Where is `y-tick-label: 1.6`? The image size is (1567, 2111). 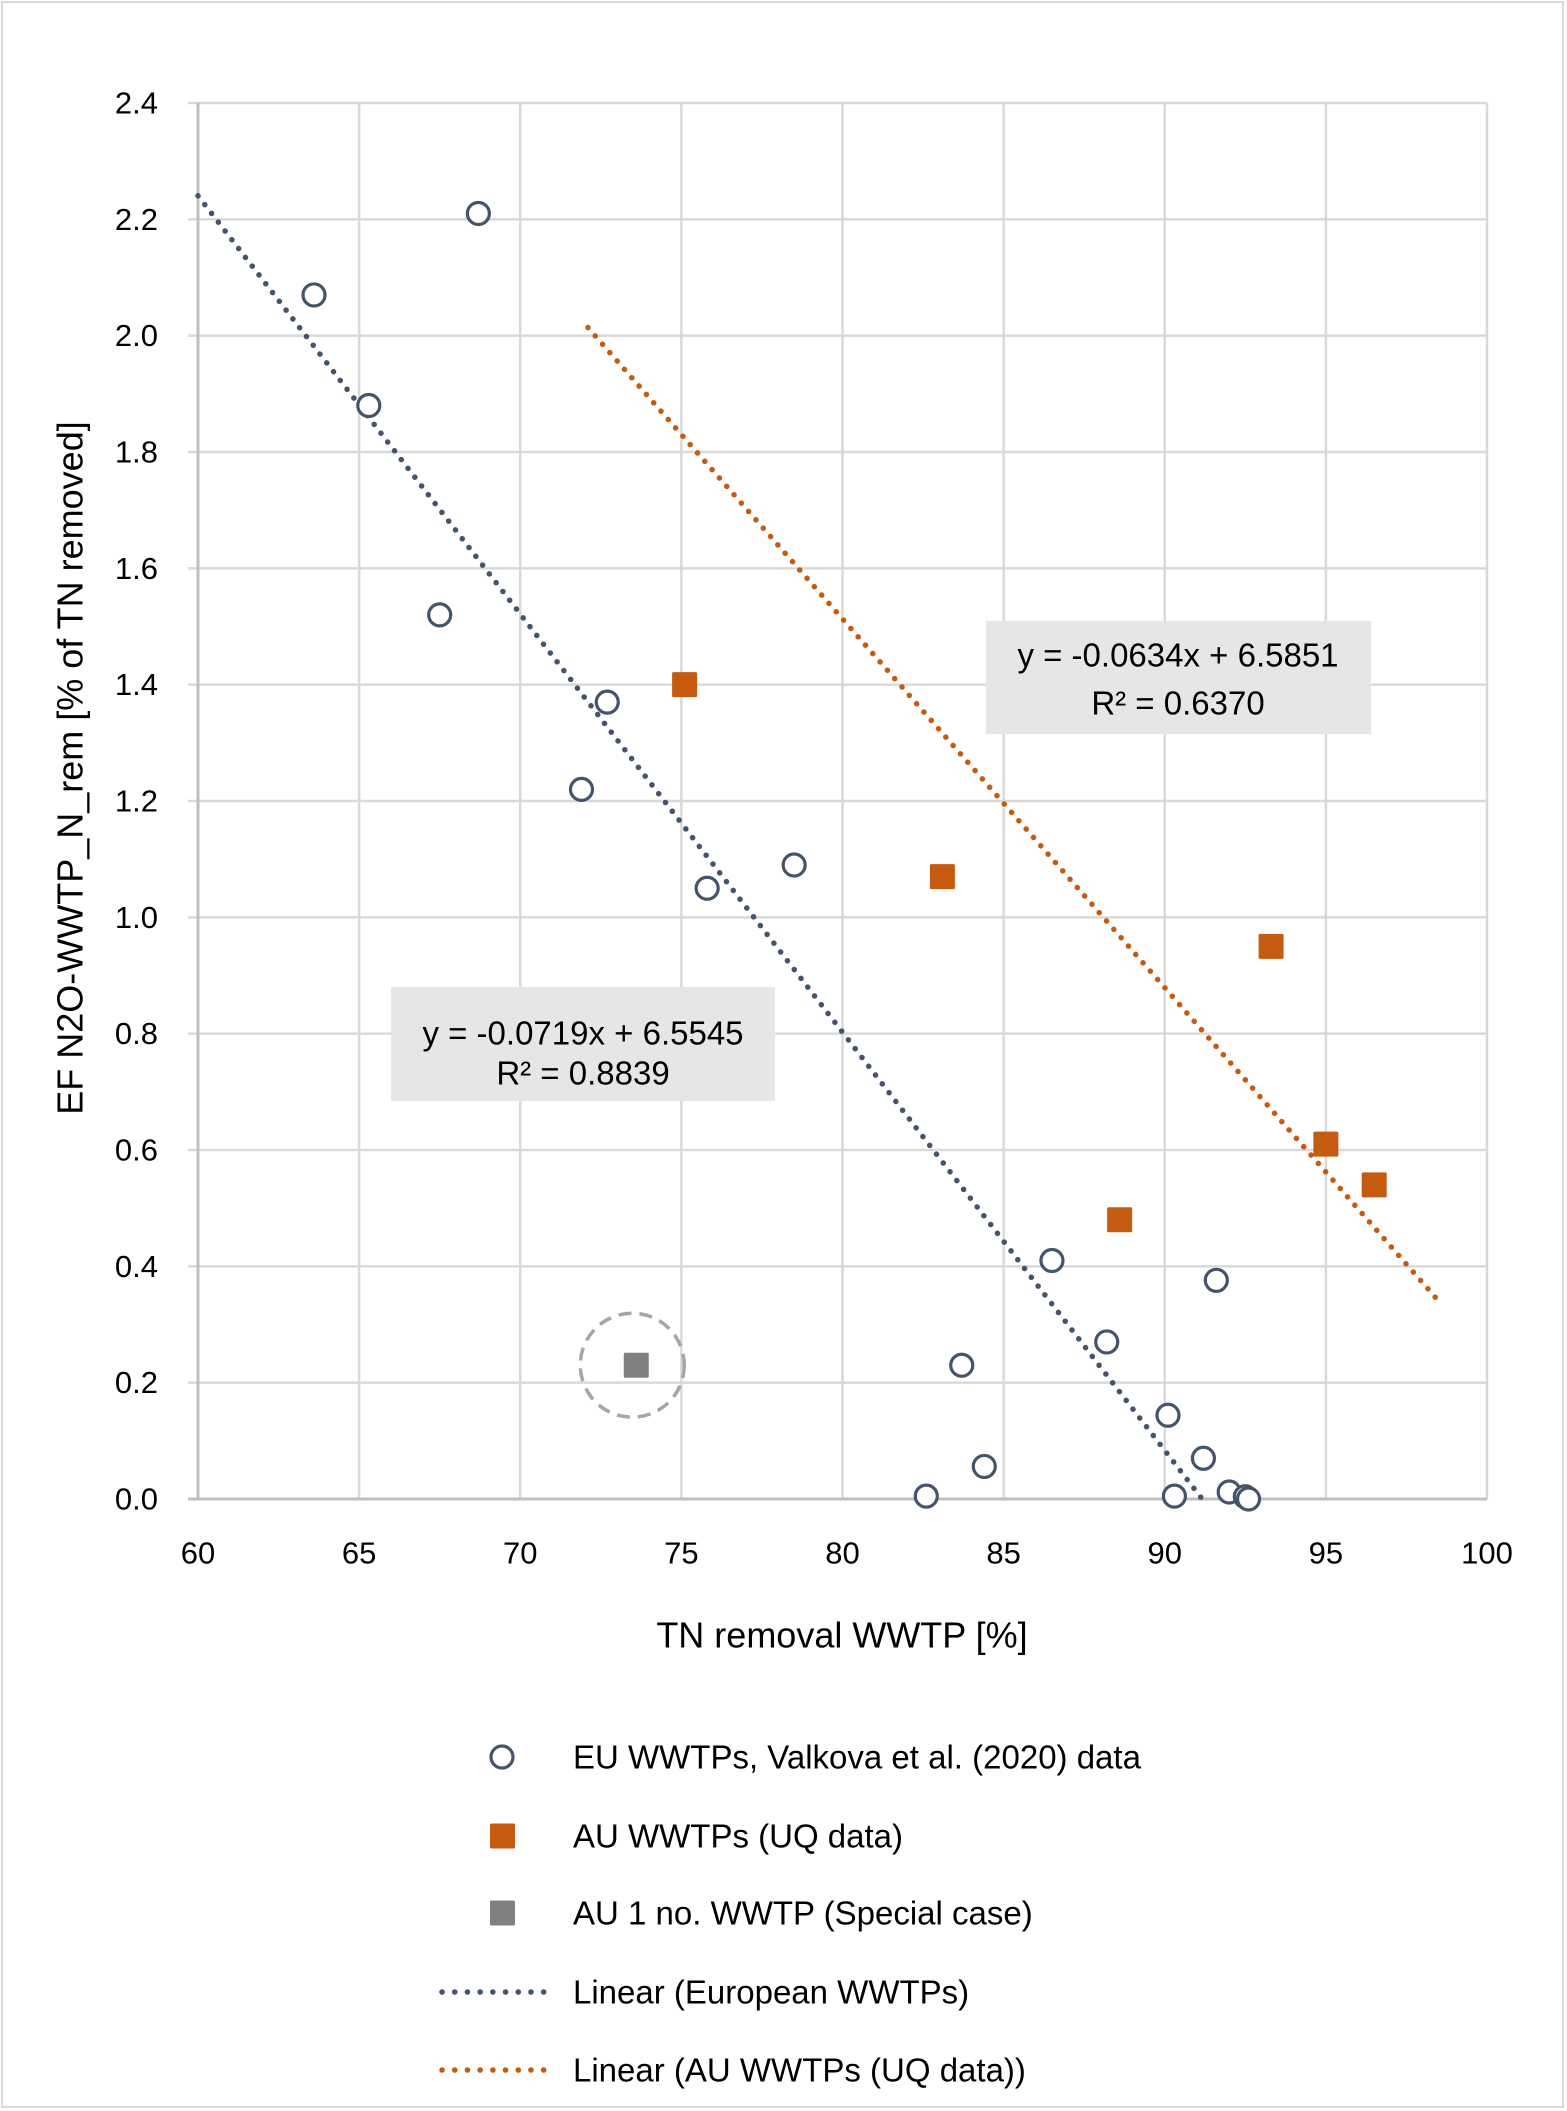 y-tick-label: 1.6 is located at coordinates (136, 568).